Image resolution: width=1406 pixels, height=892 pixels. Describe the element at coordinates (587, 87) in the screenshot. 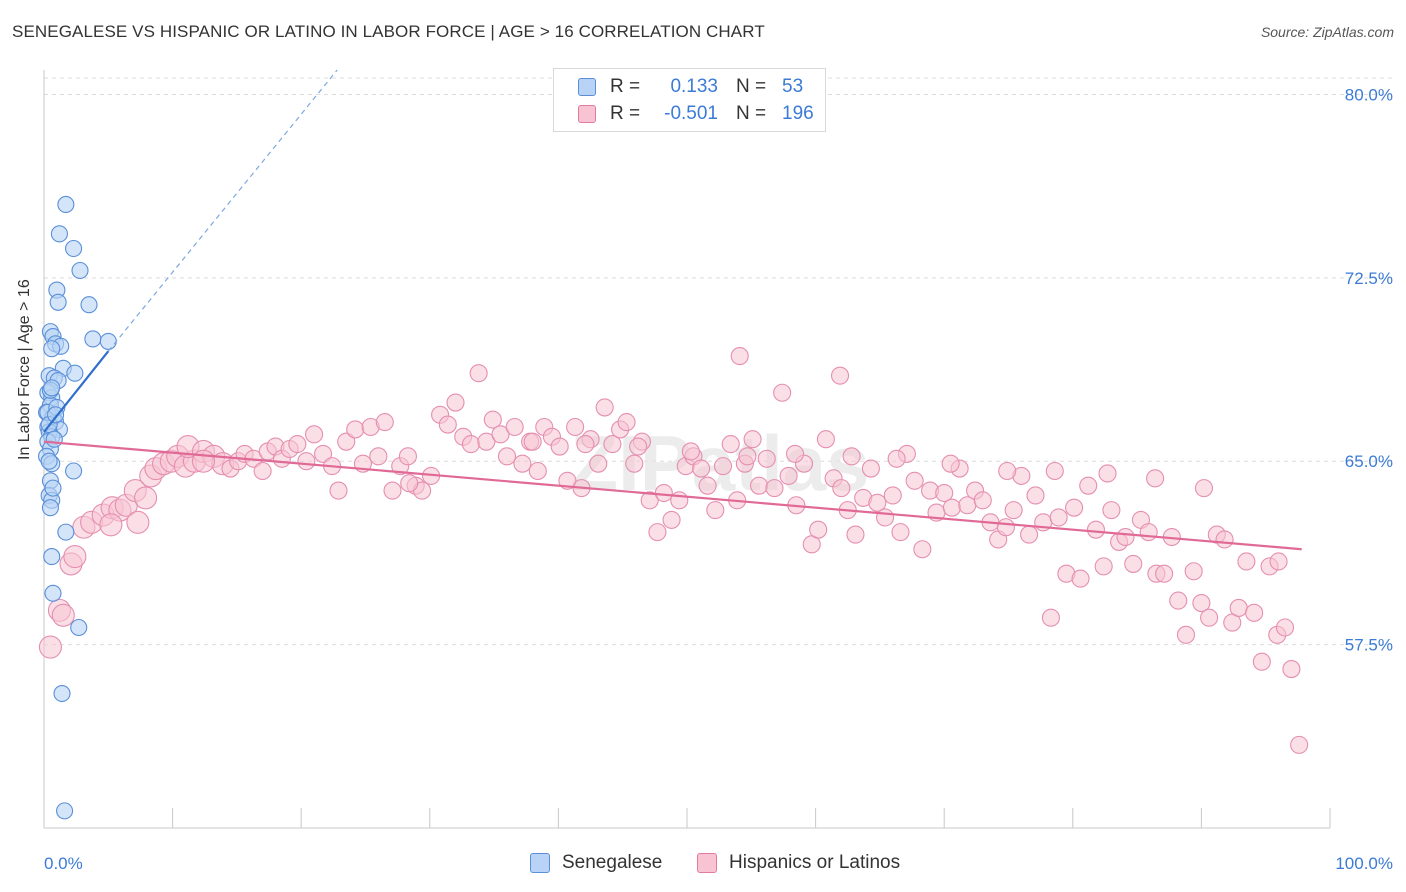

I see `legend-swatch-senegalese` at that location.